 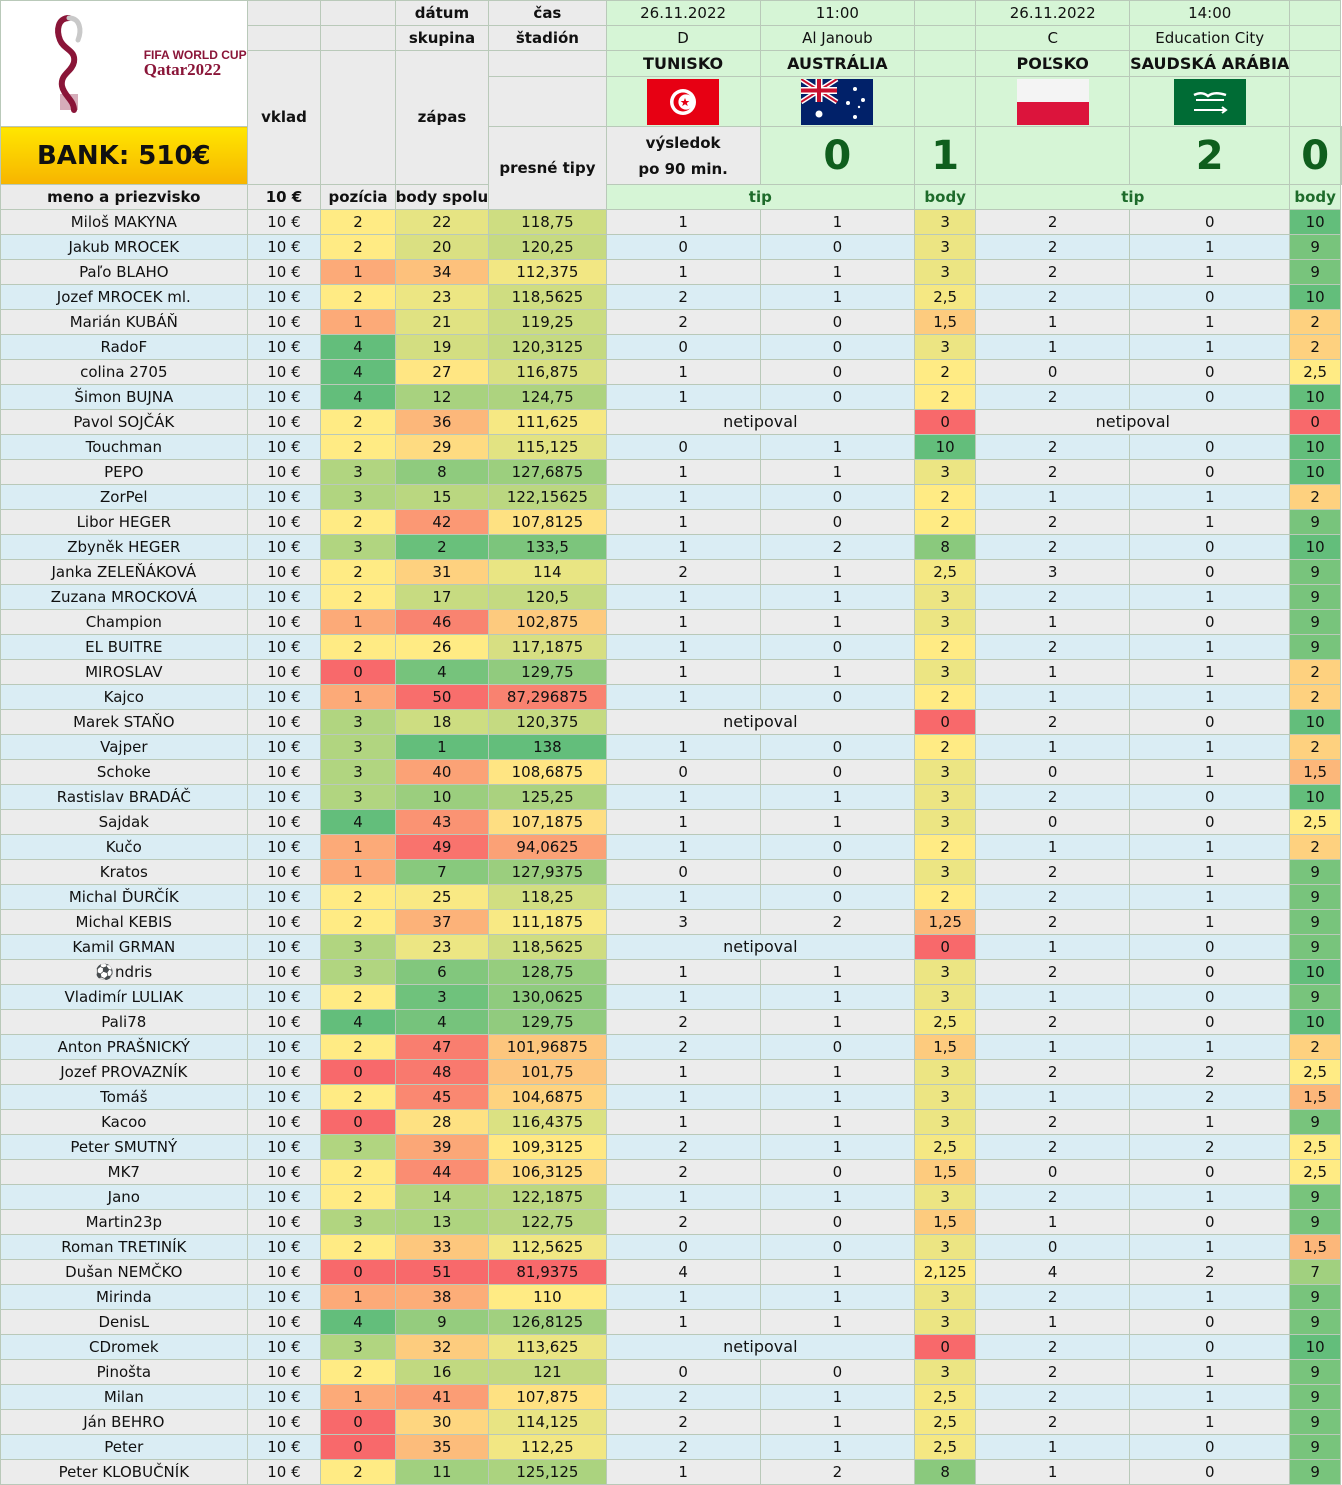 What do you see at coordinates (124, 647) in the screenshot?
I see `player-name: EL BUITRE` at bounding box center [124, 647].